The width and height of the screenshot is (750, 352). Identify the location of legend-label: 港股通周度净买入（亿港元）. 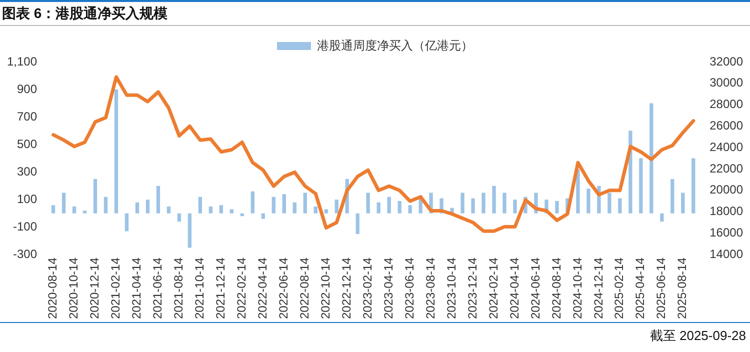
(395, 45).